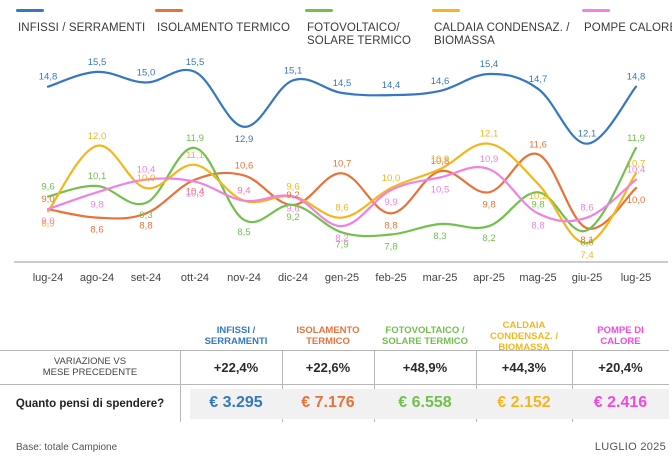 The width and height of the screenshot is (672, 457). What do you see at coordinates (292, 195) in the screenshot?
I see `data-label-isolamento: 9,2` at bounding box center [292, 195].